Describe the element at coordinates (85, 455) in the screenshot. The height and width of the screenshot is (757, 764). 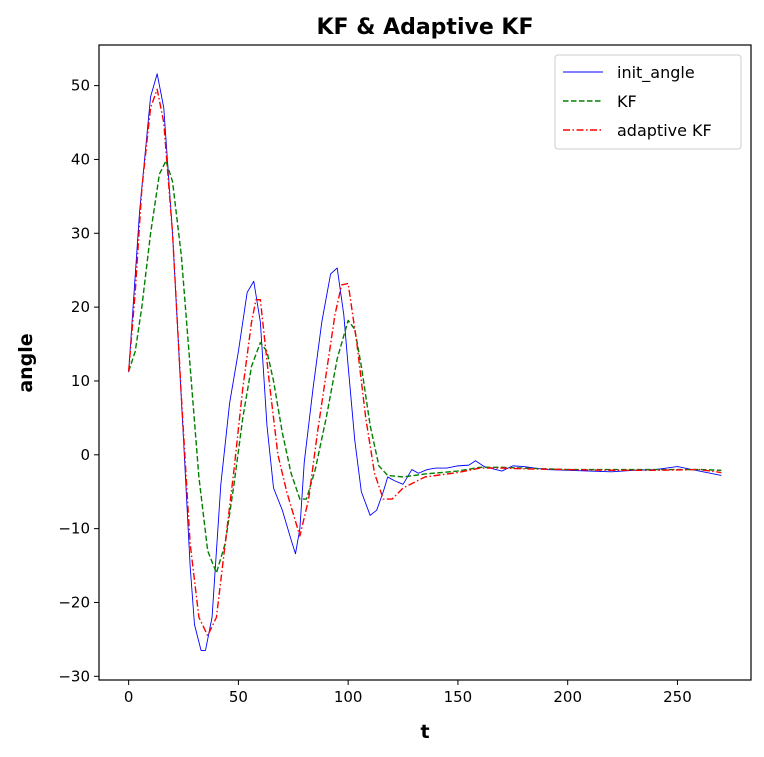
I see `y-tick-label: 0` at that location.